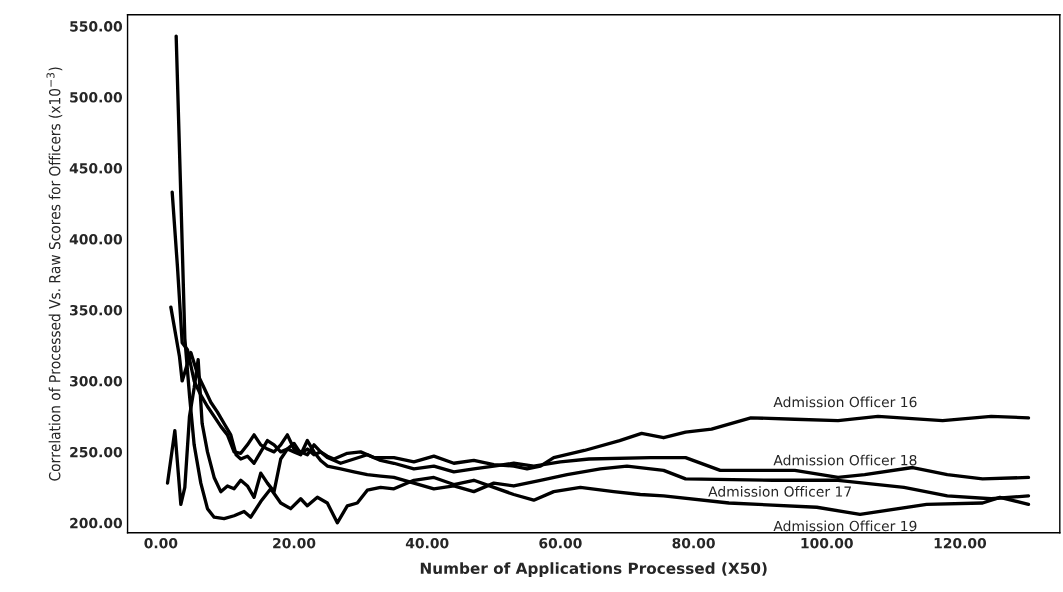 This screenshot has height=592, width=1063. I want to click on x-tick-label: 40.00, so click(427, 543).